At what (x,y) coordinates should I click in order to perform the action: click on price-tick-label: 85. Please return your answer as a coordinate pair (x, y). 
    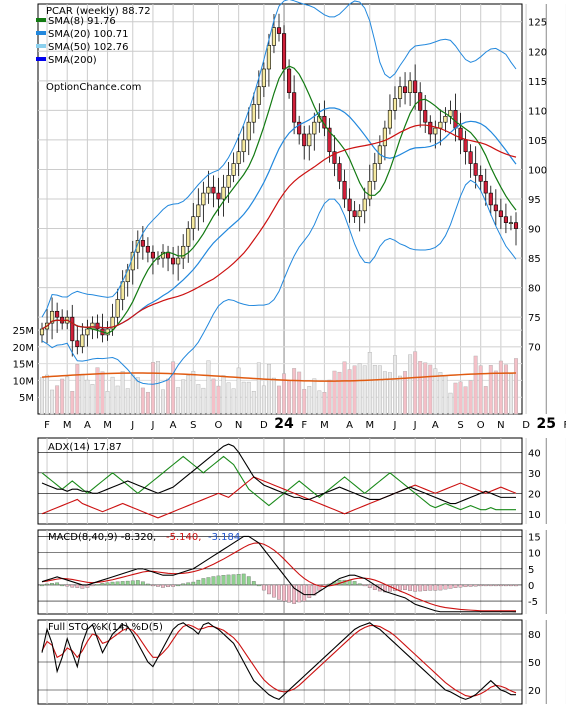
    Looking at the image, I should click on (534, 259).